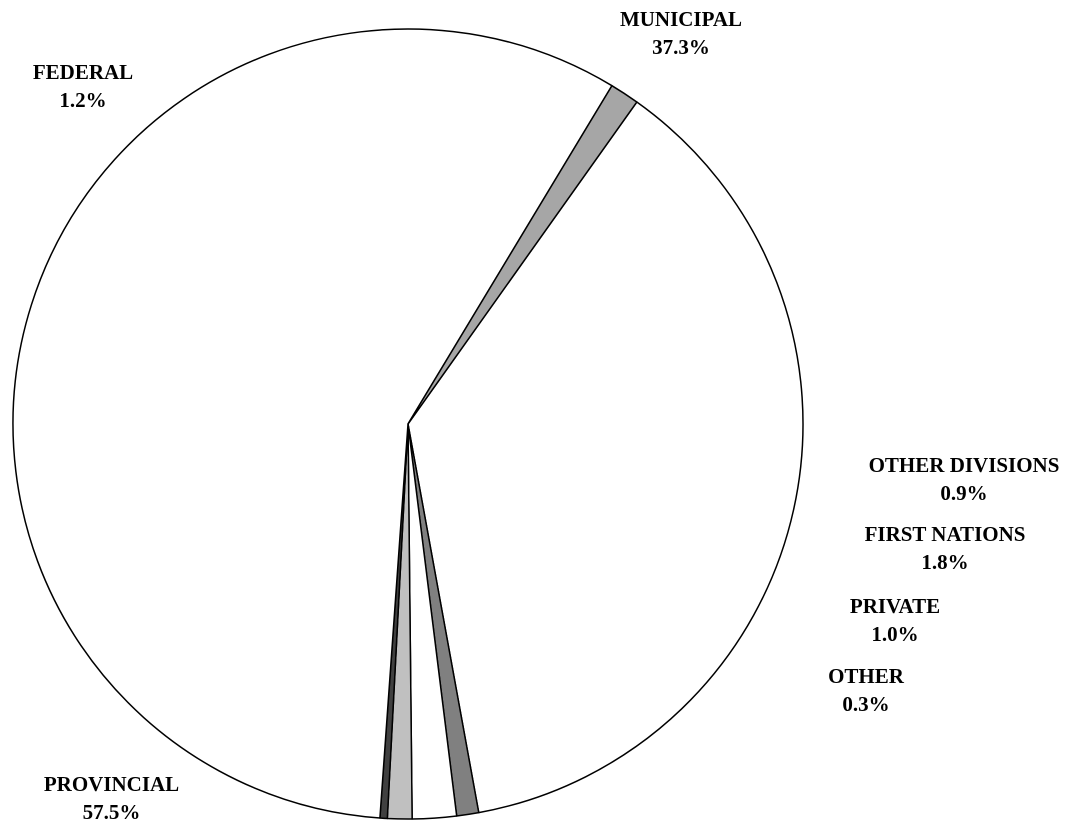 This screenshot has height=827, width=1078. Describe the element at coordinates (945, 534) in the screenshot. I see `slice-name: FIRST NATIONS` at that location.